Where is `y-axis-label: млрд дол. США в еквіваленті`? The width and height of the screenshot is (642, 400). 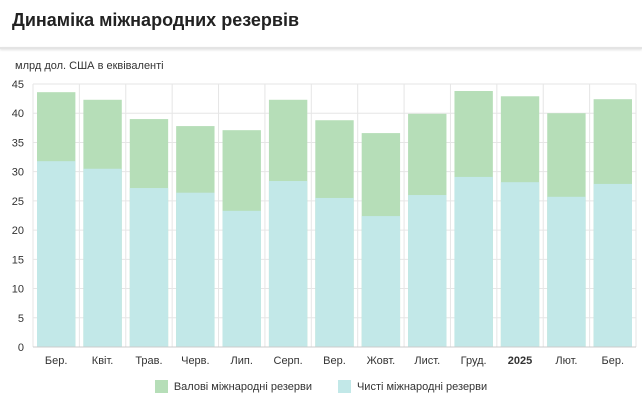 y-axis-label: млрд дол. США в еквіваленті is located at coordinates (89, 66).